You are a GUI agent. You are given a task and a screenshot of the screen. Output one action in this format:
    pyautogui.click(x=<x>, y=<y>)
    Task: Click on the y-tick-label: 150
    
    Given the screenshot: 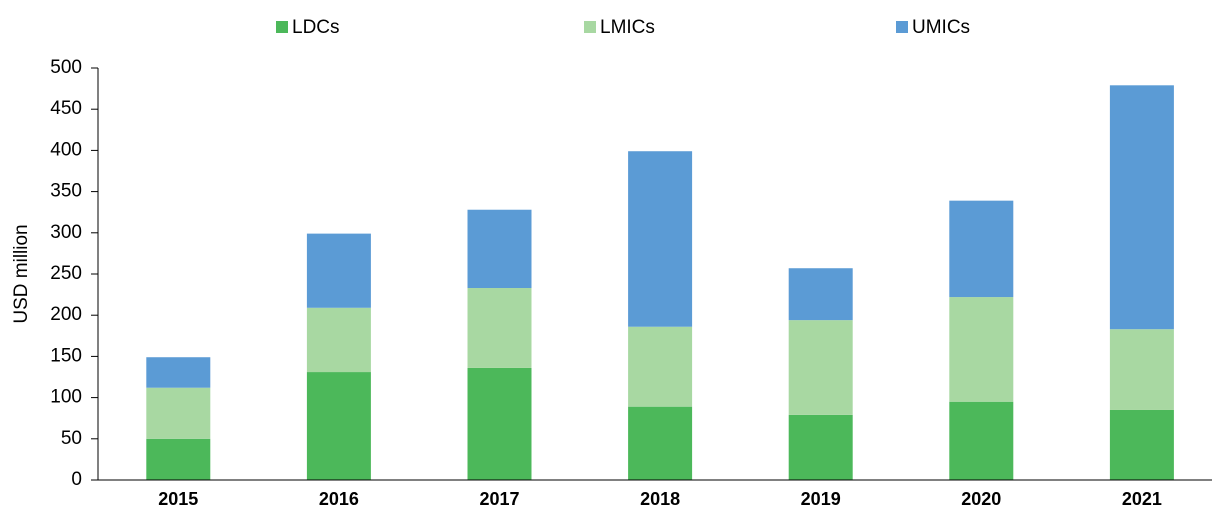 What is the action you would take?
    pyautogui.click(x=66, y=355)
    